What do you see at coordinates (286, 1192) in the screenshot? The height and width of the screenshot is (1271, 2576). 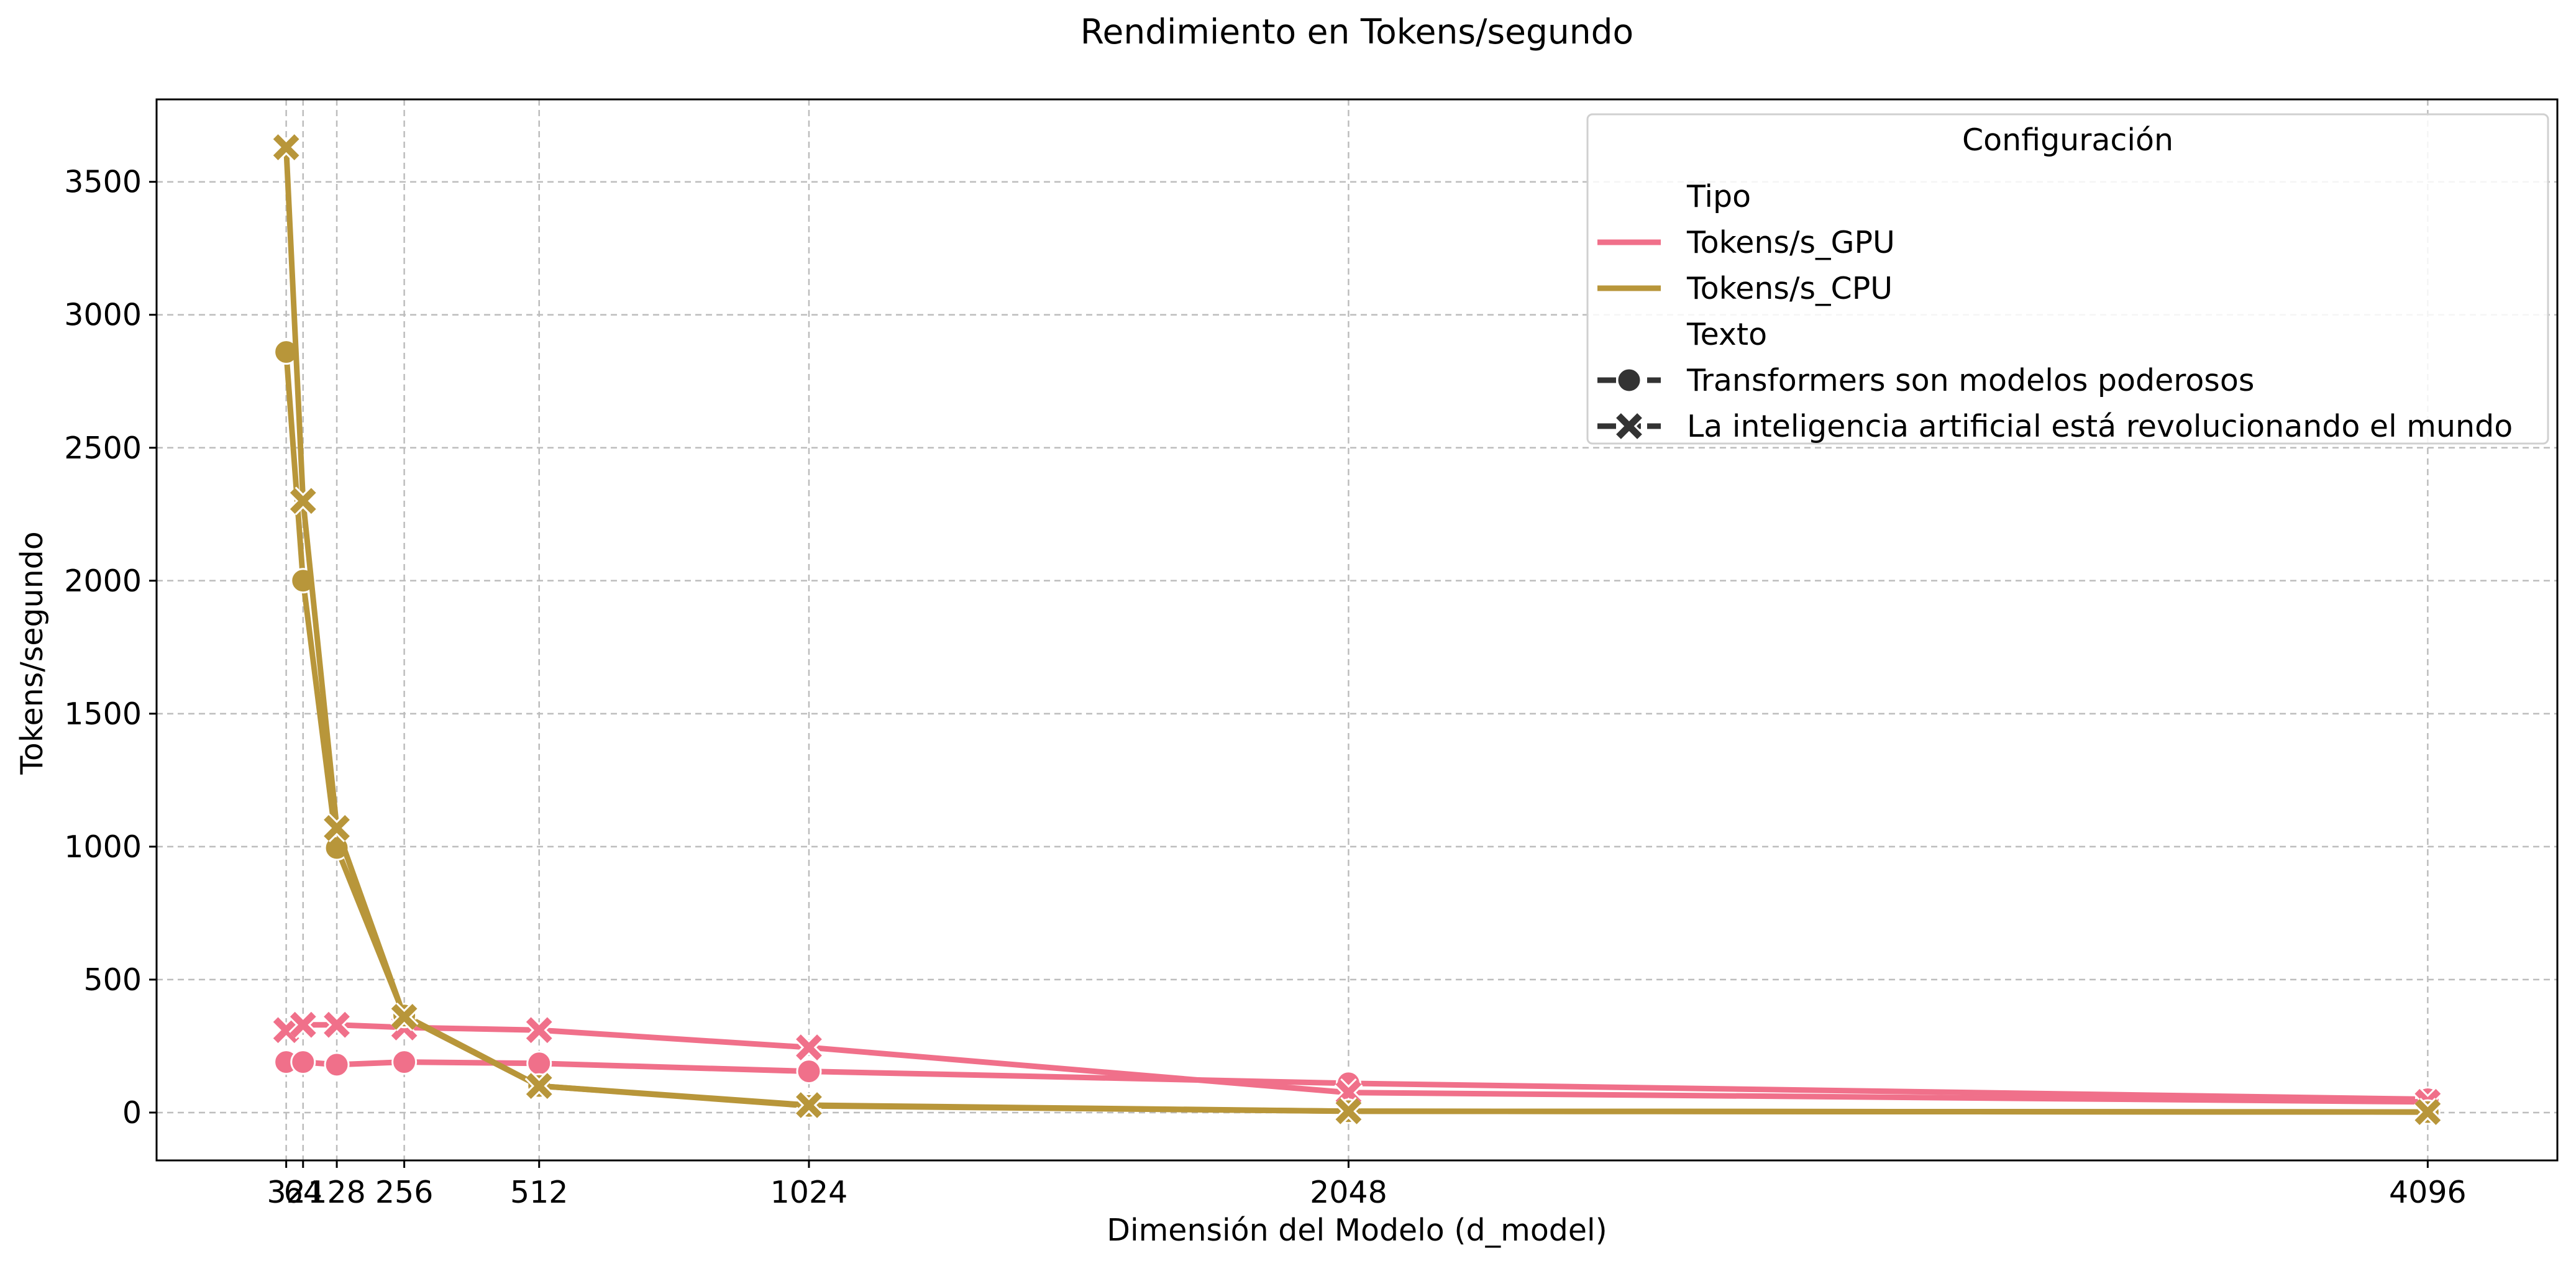 I see `x-tick-label: 32` at bounding box center [286, 1192].